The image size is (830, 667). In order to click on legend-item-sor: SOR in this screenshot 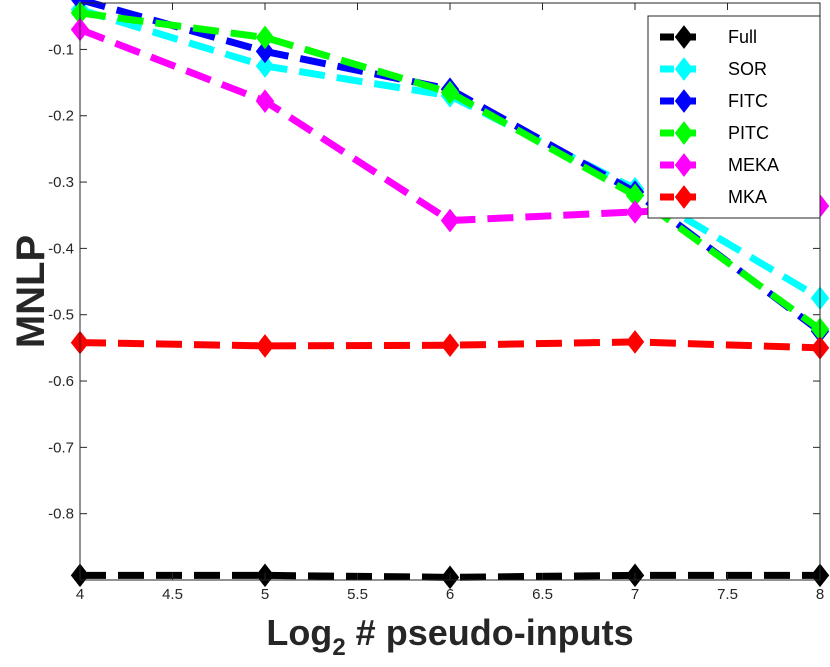, I will do `click(713, 69)`.